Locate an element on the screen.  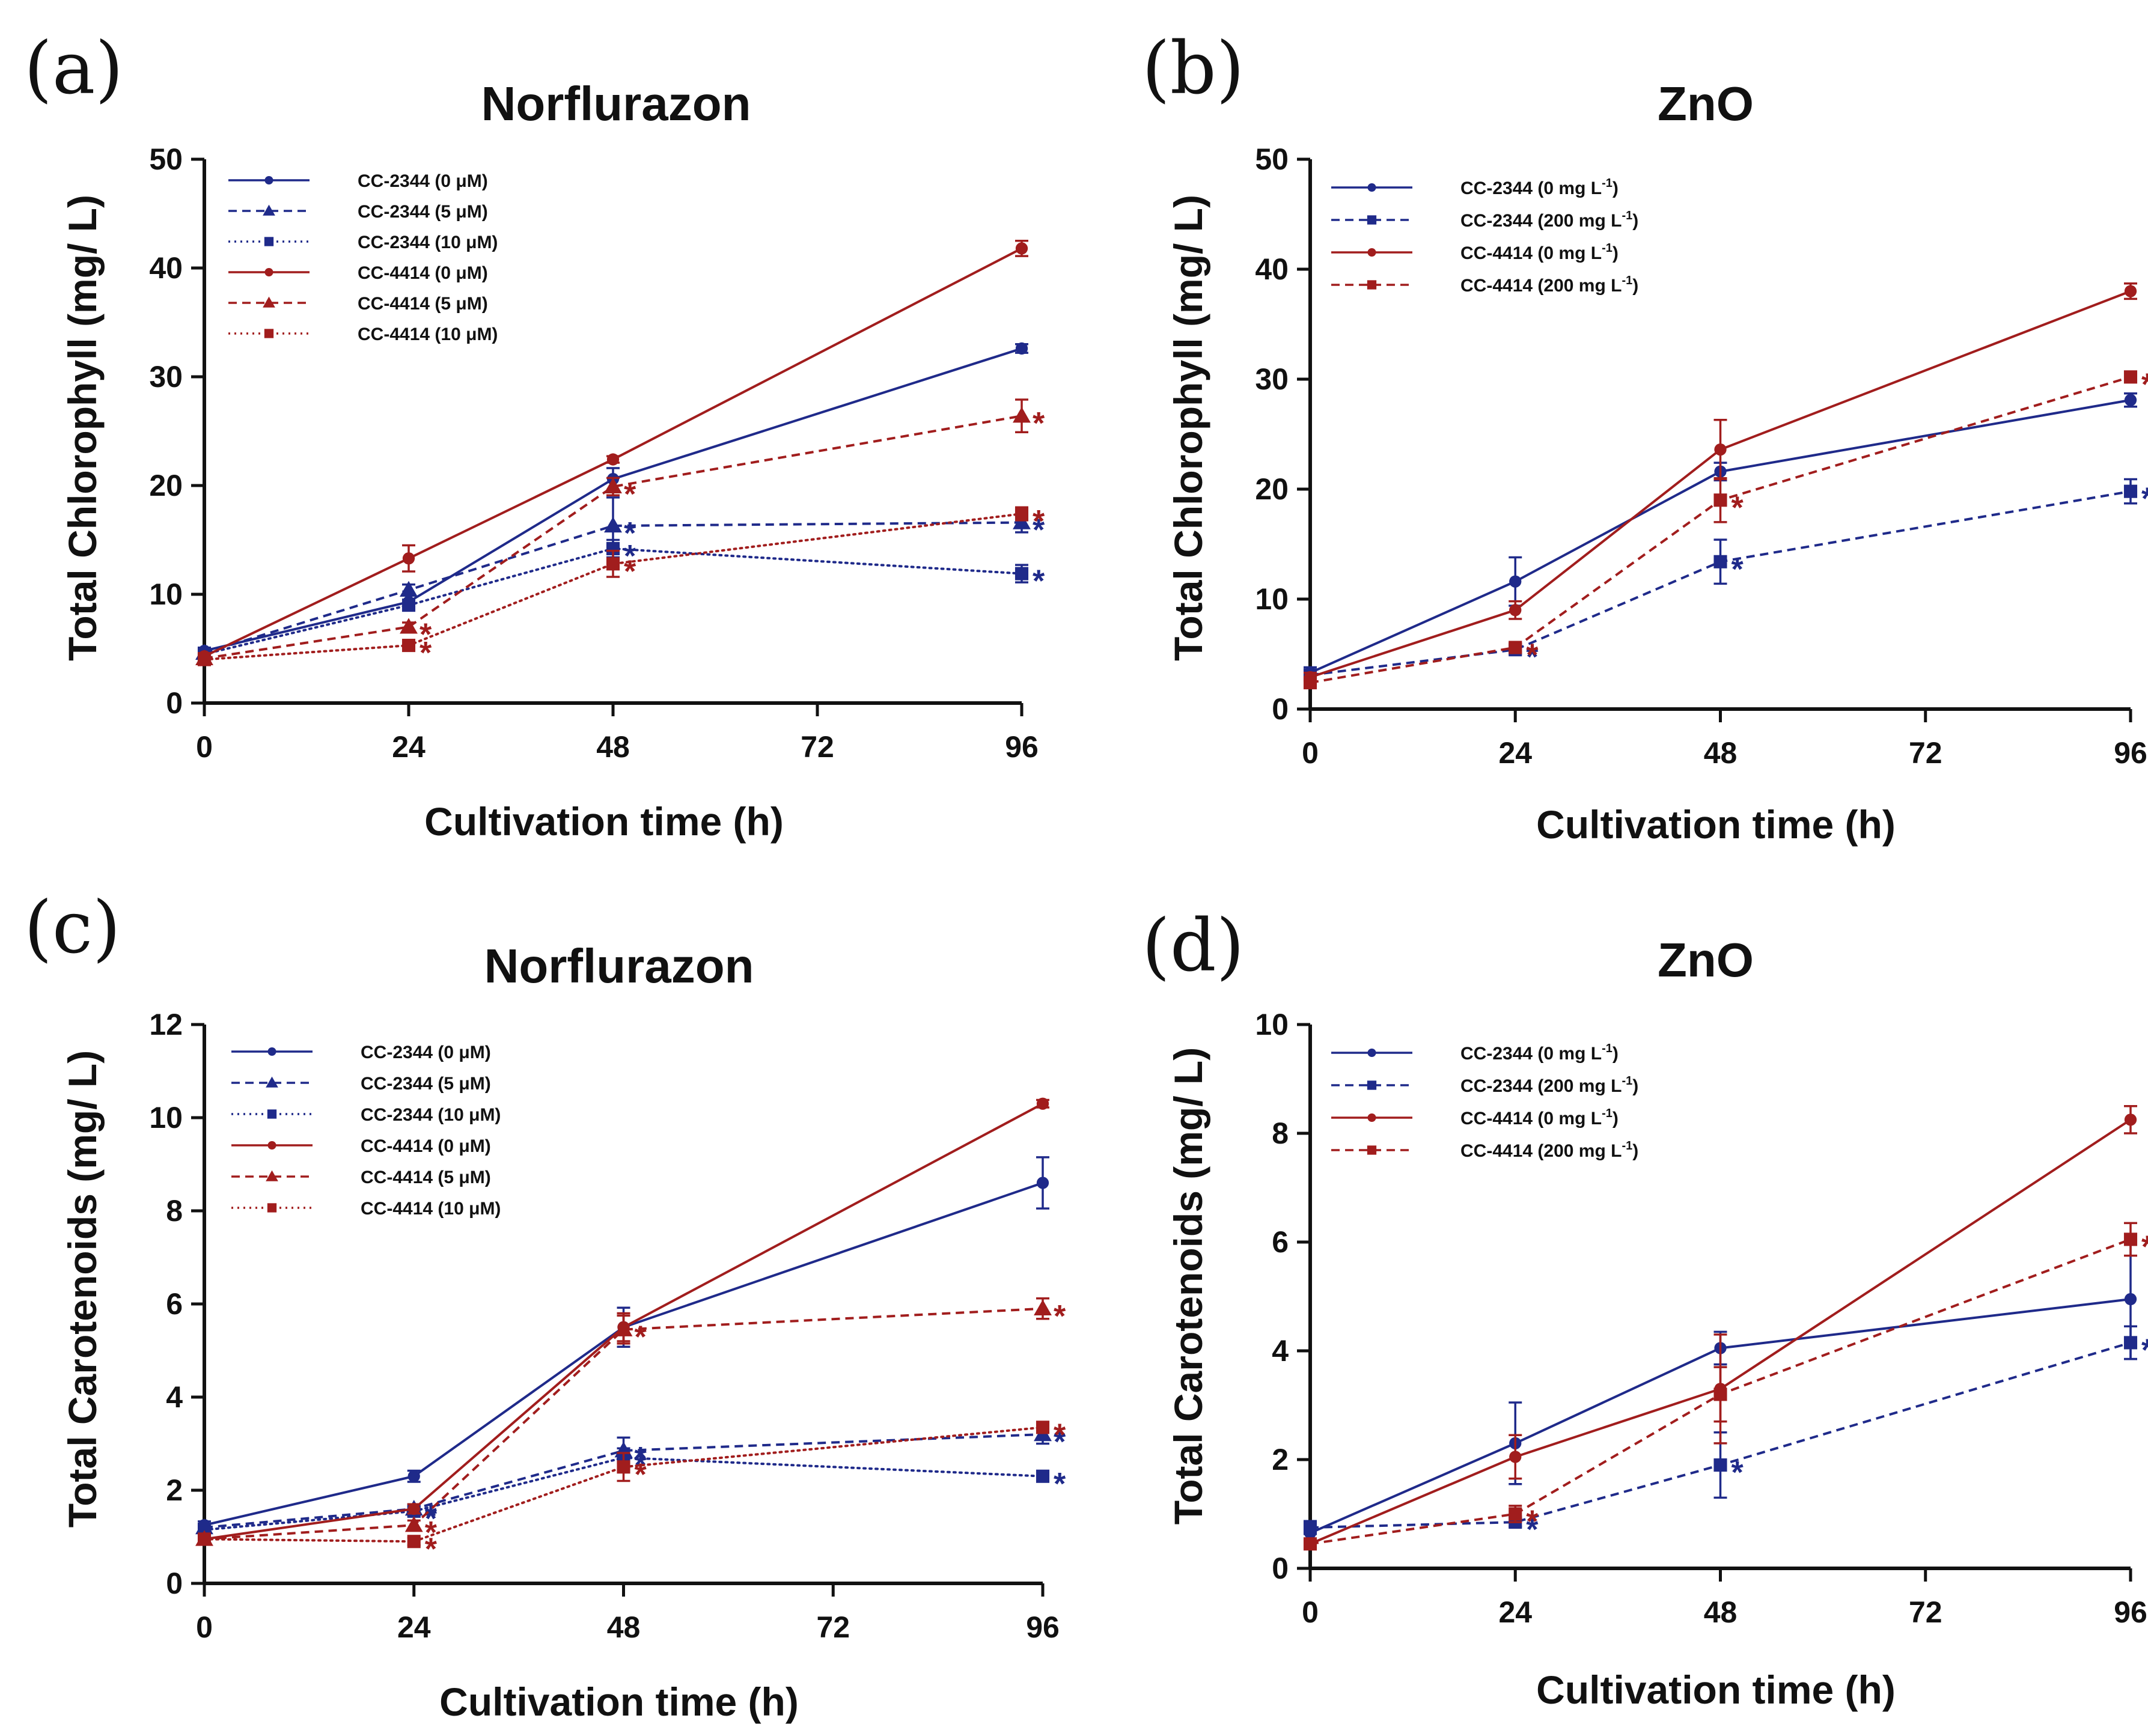
legend-item: CC-4414 (5 μM) is located at coordinates (358, 304).